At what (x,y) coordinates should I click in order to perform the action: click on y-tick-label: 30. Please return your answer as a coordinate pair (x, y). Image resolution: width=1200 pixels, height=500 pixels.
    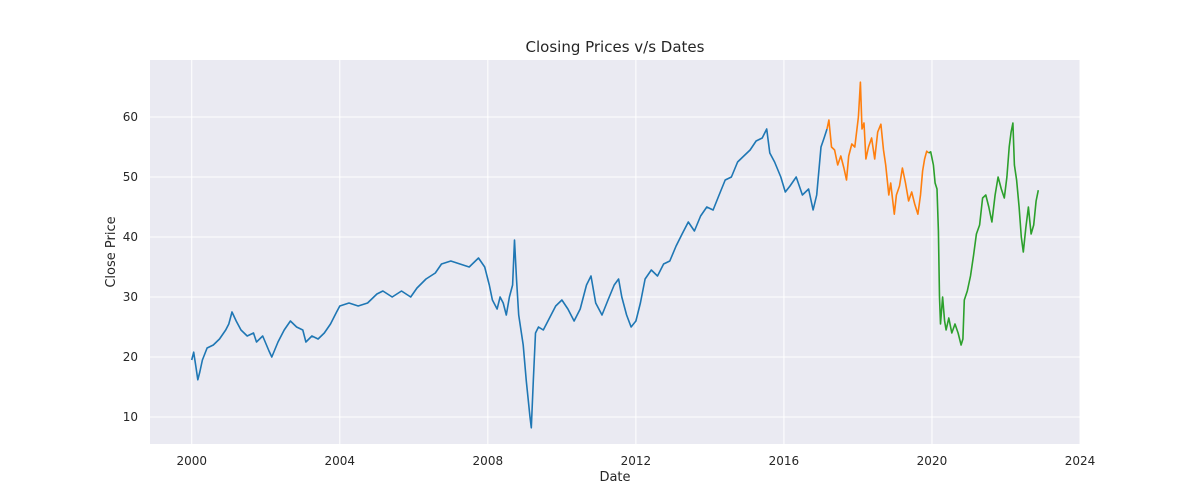
    Looking at the image, I should click on (130, 297).